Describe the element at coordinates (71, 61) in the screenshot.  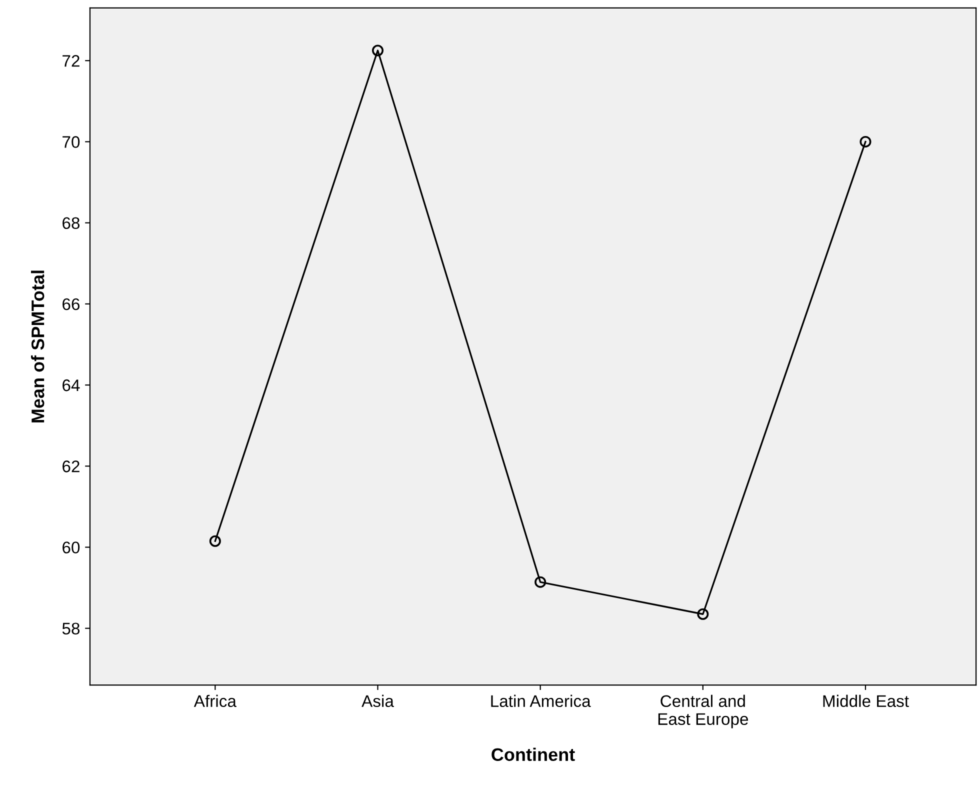
I see `y-tick-label: 72` at that location.